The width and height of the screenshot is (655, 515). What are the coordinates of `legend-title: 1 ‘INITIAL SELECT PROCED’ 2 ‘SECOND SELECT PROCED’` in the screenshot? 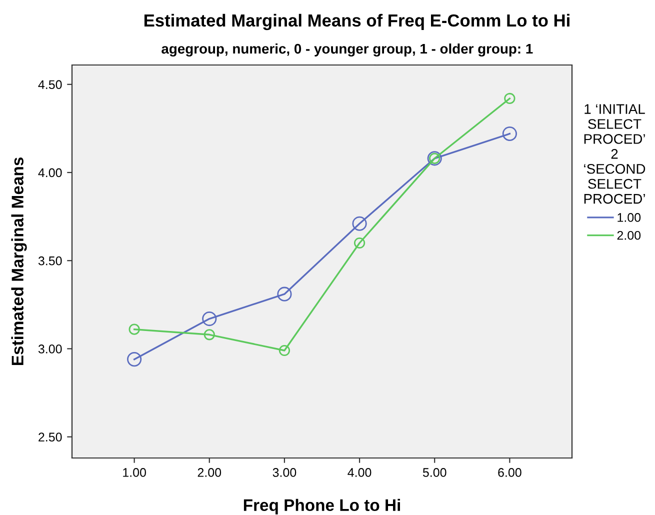 It's located at (615, 154).